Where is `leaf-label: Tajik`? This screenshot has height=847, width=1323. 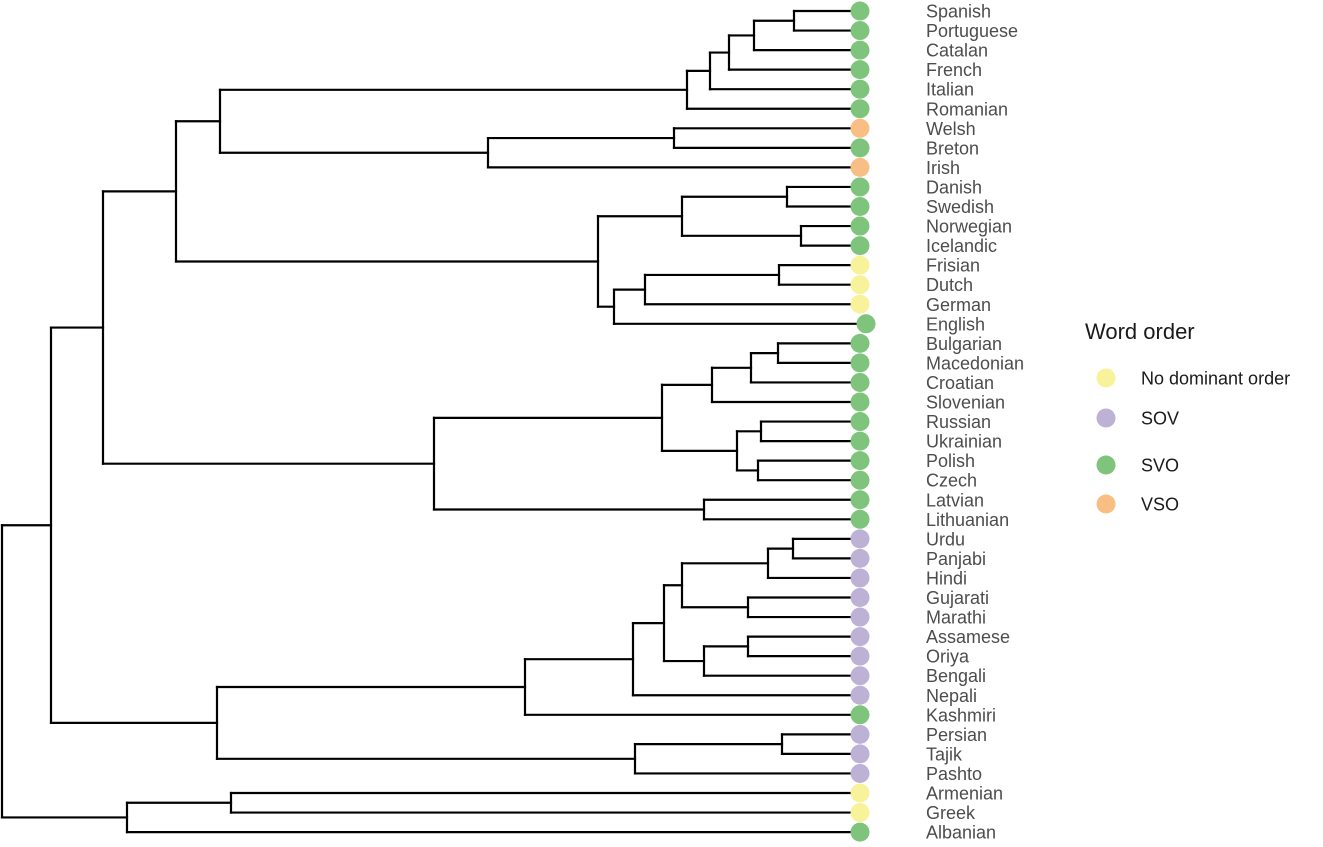 leaf-label: Tajik is located at coordinates (944, 754).